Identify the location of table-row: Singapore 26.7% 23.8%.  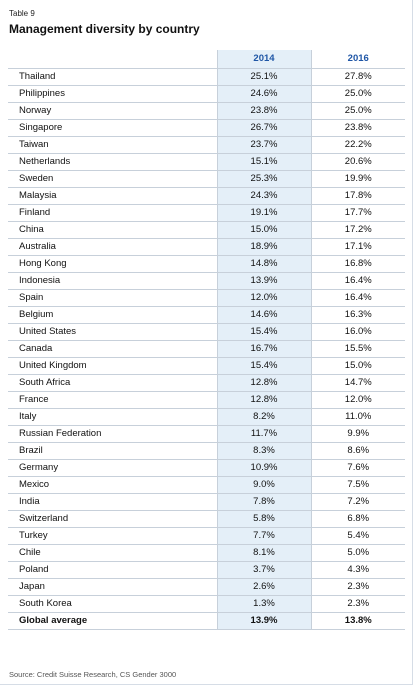
(206, 128).